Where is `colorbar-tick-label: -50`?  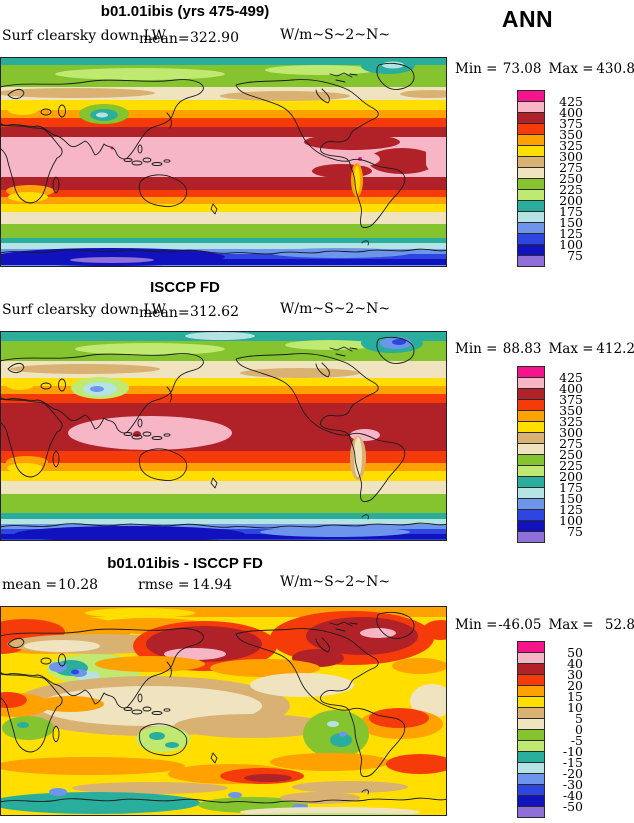 colorbar-tick-label: -50 is located at coordinates (572, 806).